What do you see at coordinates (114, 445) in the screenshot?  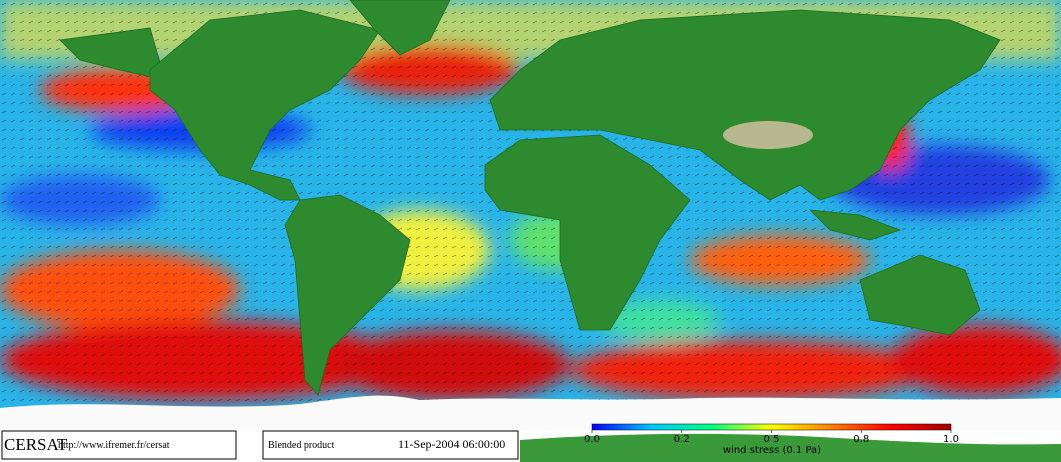 I see `url: http://www.ifremer.fr/cersat` at bounding box center [114, 445].